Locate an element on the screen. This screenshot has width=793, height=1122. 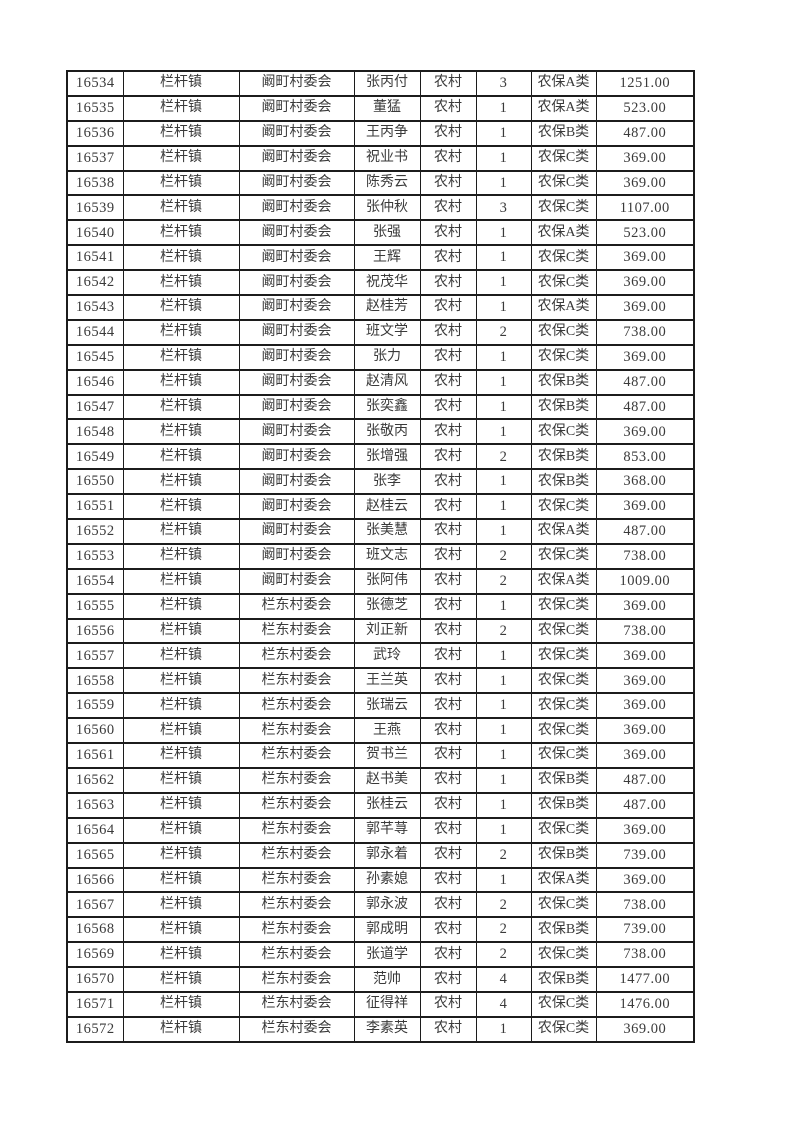
cell-name: 陈秀云 is located at coordinates (387, 183).